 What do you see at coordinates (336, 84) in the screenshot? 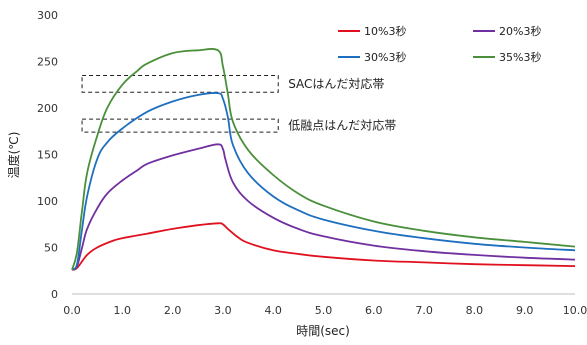
I see `solder-band-label: SACはんだ対応帯` at bounding box center [336, 84].